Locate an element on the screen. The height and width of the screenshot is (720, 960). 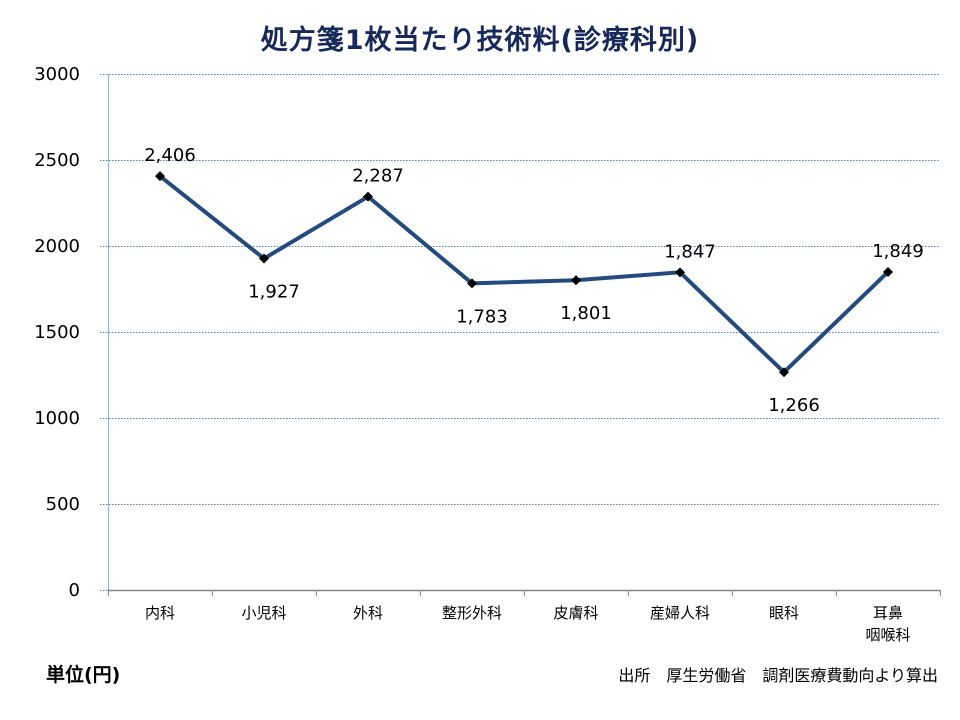
data-label: 1,849 is located at coordinates (898, 251).